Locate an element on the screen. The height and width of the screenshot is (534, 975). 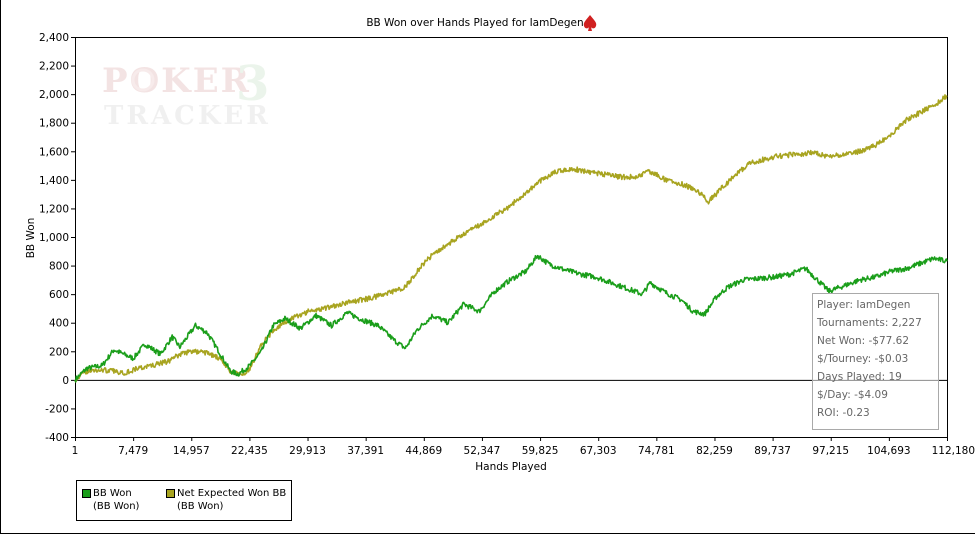
stats-days-played: Days Played: 19 is located at coordinates (859, 377).